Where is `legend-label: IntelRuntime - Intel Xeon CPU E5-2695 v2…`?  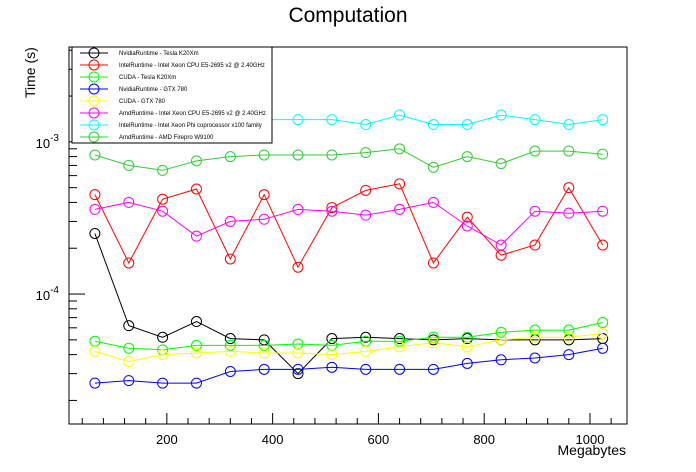
legend-label: IntelRuntime - Intel Xeon CPU E5-2695 v2… is located at coordinates (192, 66).